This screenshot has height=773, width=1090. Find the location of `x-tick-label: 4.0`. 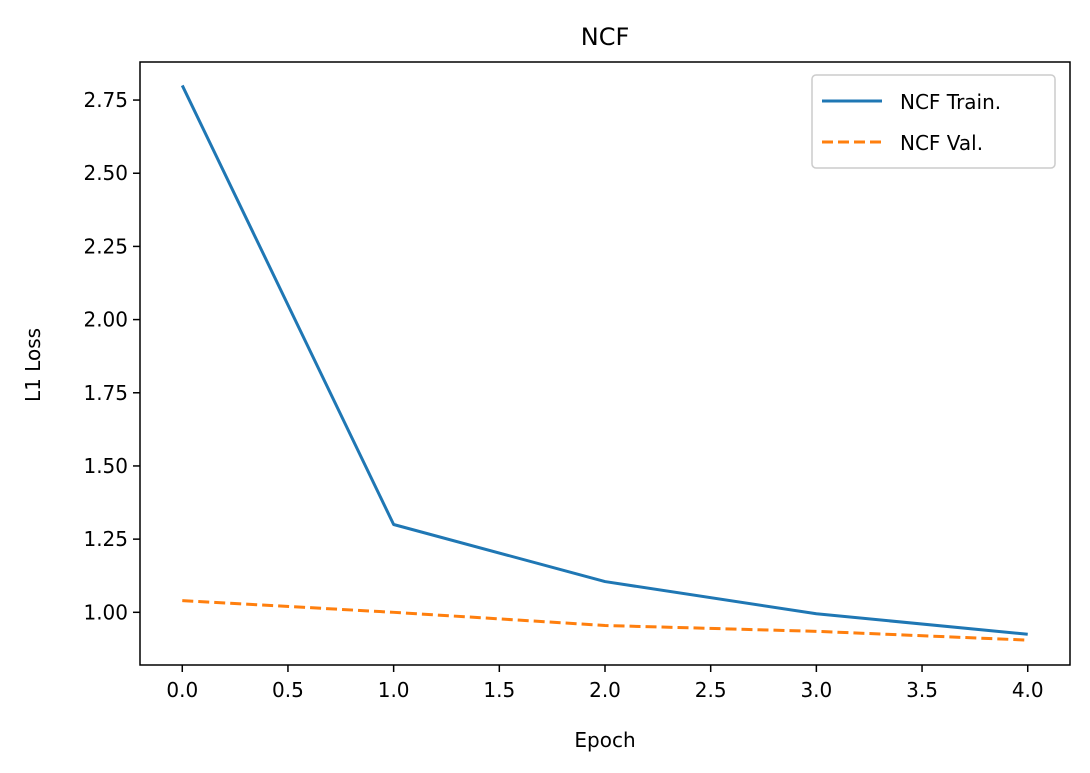

x-tick-label: 4.0 is located at coordinates (1028, 690).